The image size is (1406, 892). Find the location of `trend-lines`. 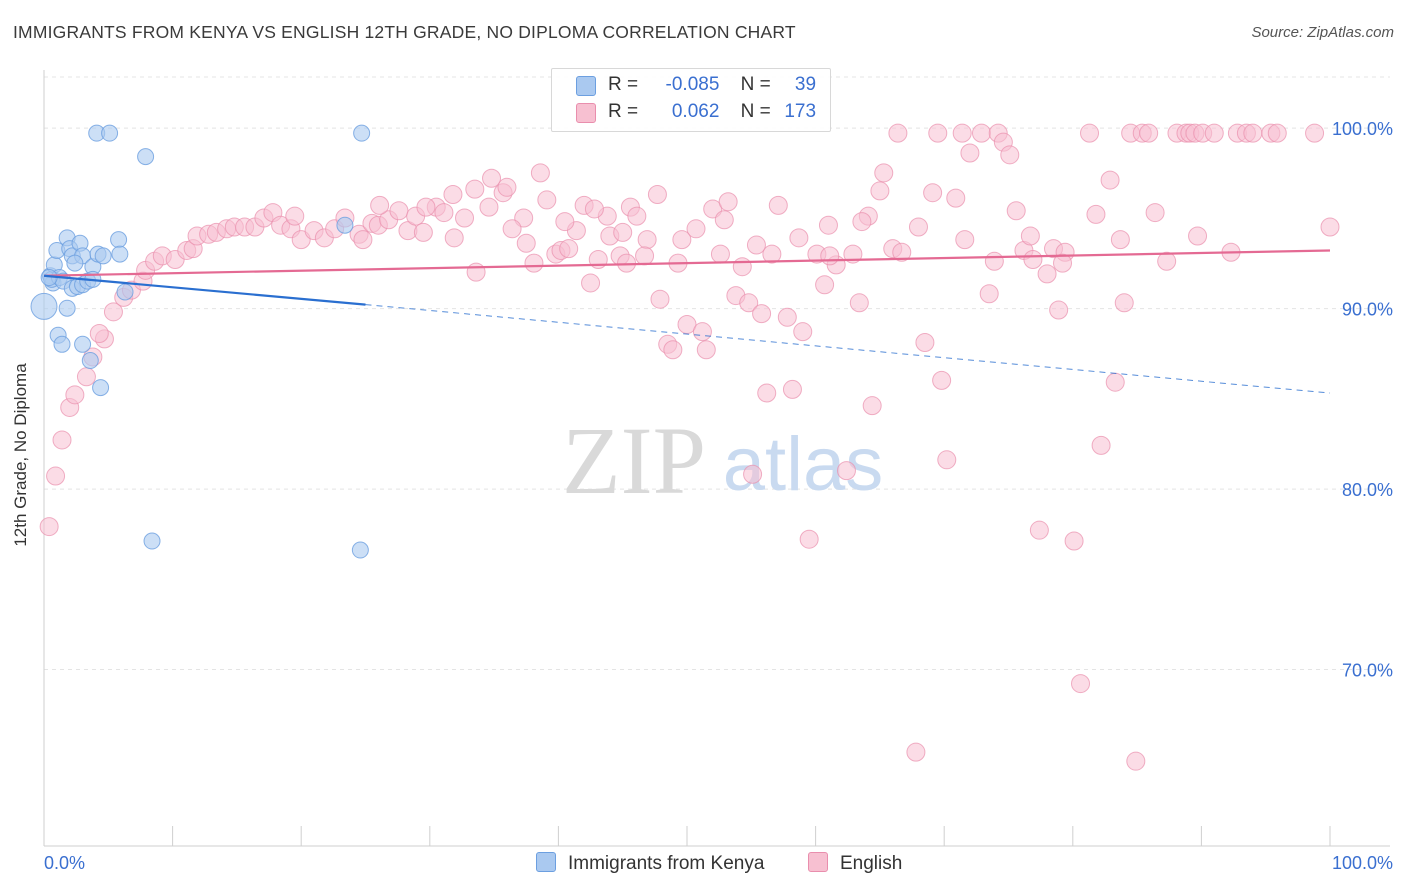

trend-lines is located at coordinates (687, 321).